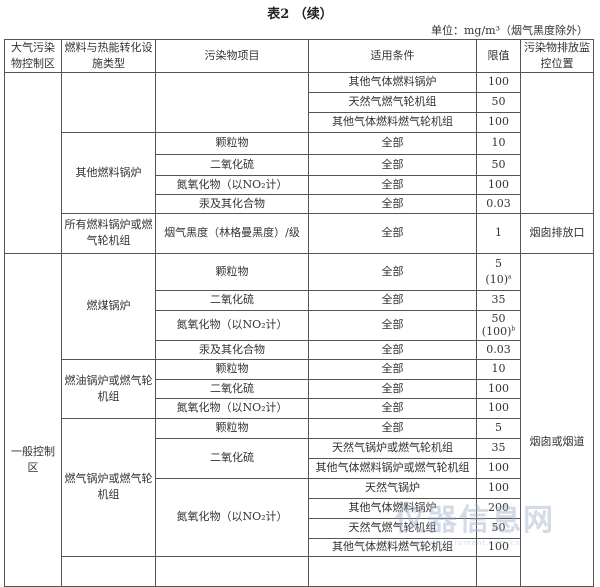 Image resolution: width=600 pixels, height=587 pixels. What do you see at coordinates (498, 319) in the screenshot?
I see `limit-value: 50` at bounding box center [498, 319].